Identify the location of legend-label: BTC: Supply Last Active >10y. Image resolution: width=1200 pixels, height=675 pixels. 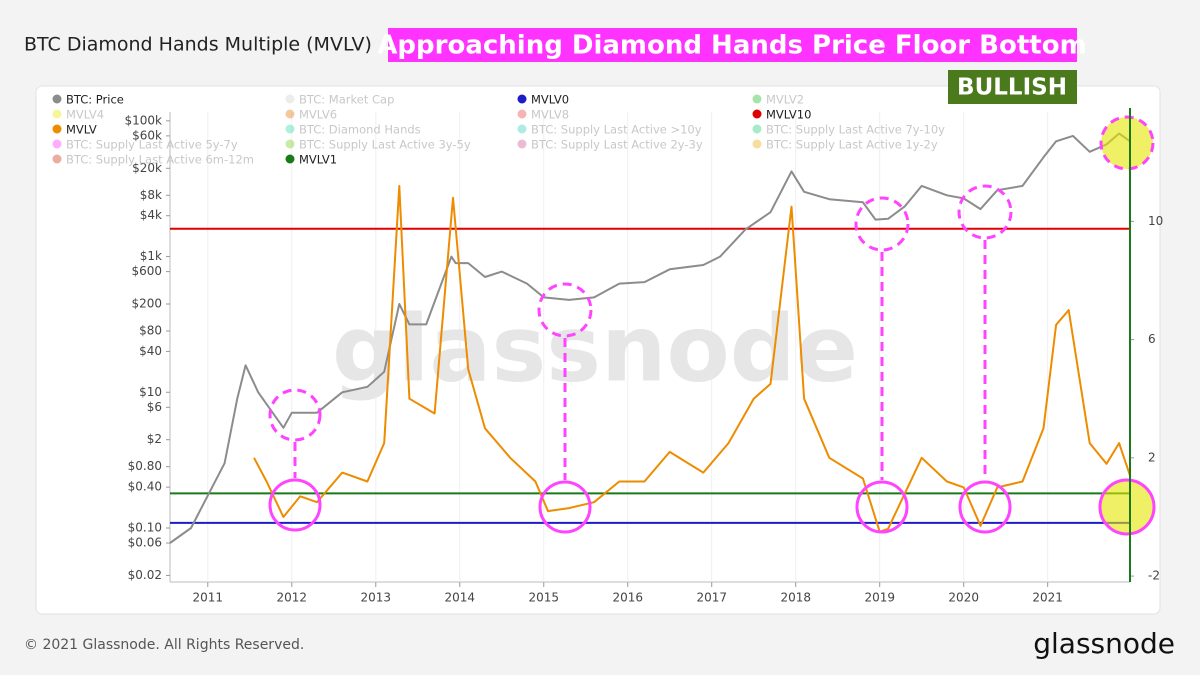
(616, 130).